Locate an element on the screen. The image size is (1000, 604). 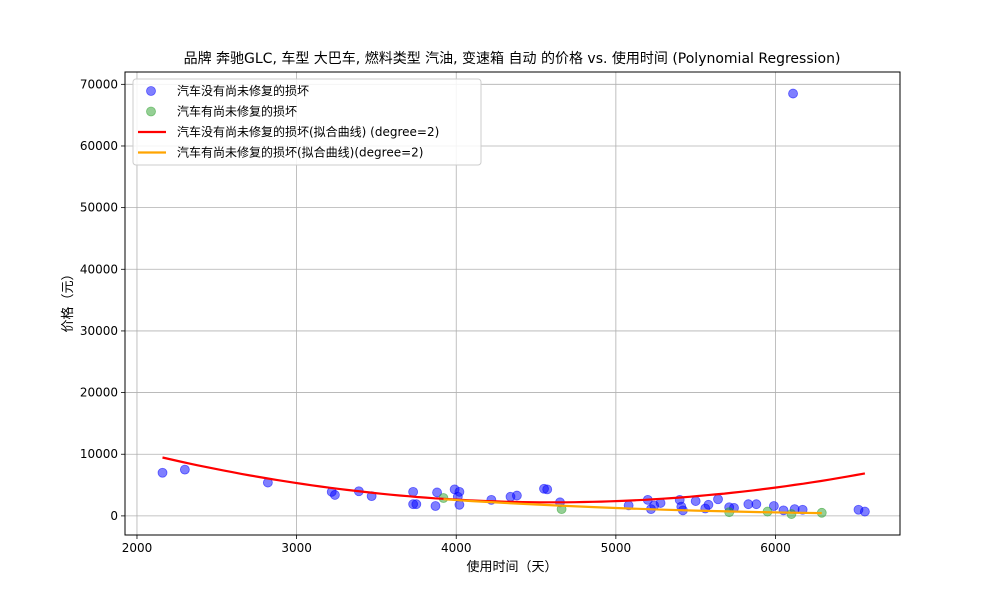
y-tick-label: 10000 is located at coordinates (99, 454).